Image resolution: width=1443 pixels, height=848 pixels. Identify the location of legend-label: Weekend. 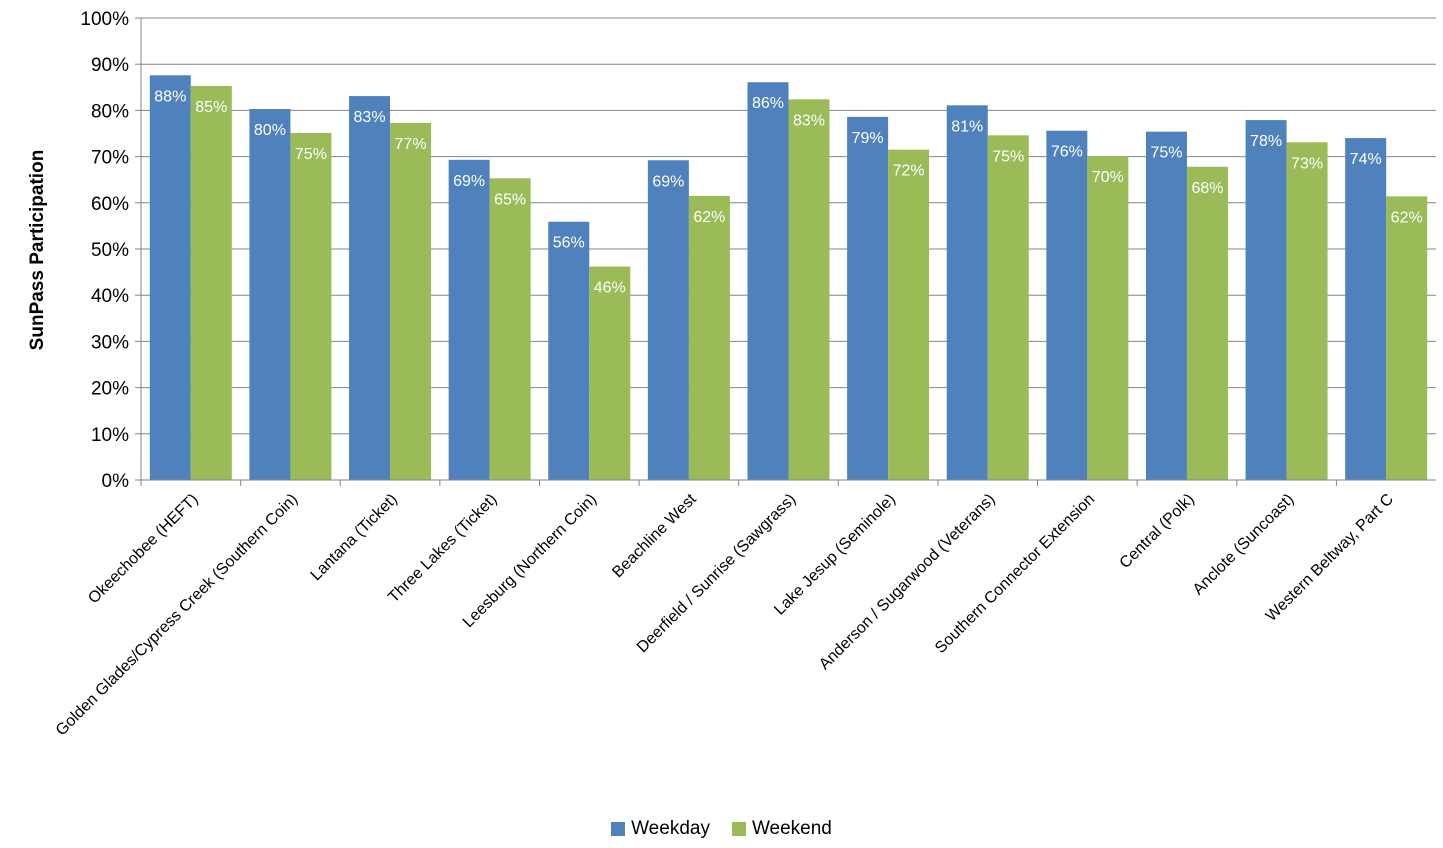
(791, 828).